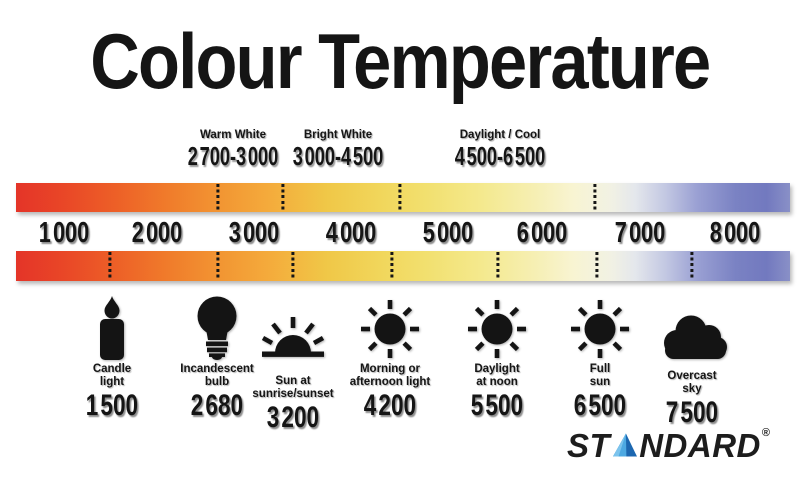  Describe the element at coordinates (589, 445) in the screenshot. I see `logo-text-st: ST` at that location.